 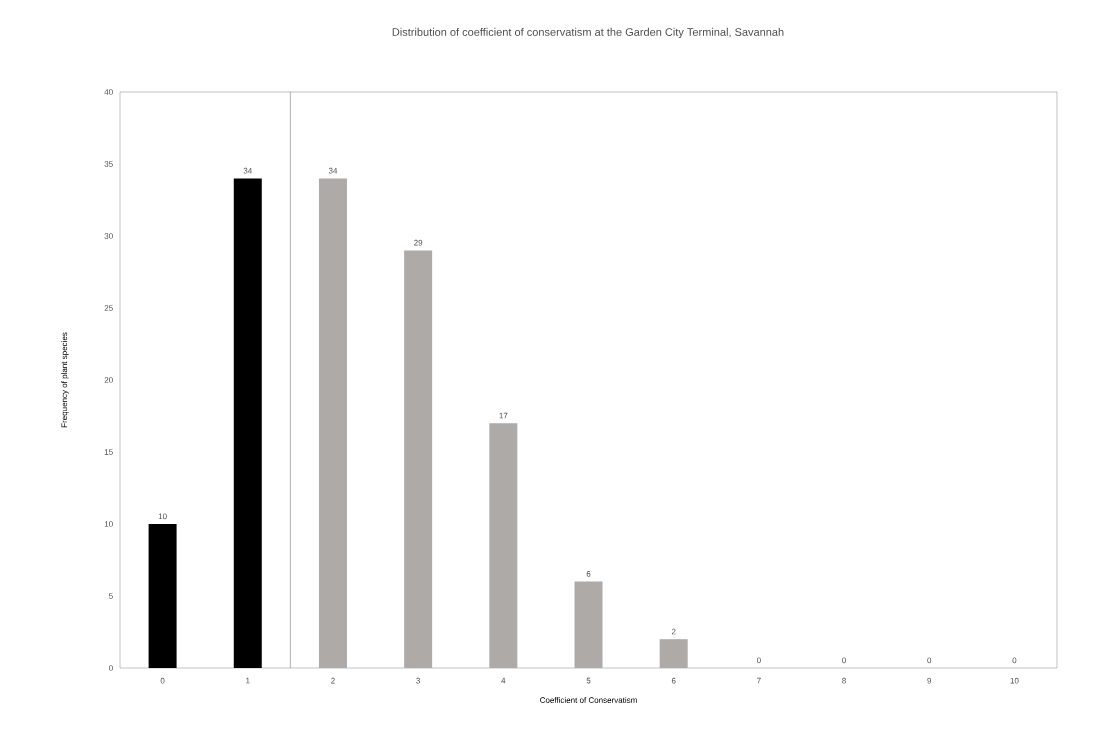 I want to click on y-tick-label: 5, so click(x=111, y=596).